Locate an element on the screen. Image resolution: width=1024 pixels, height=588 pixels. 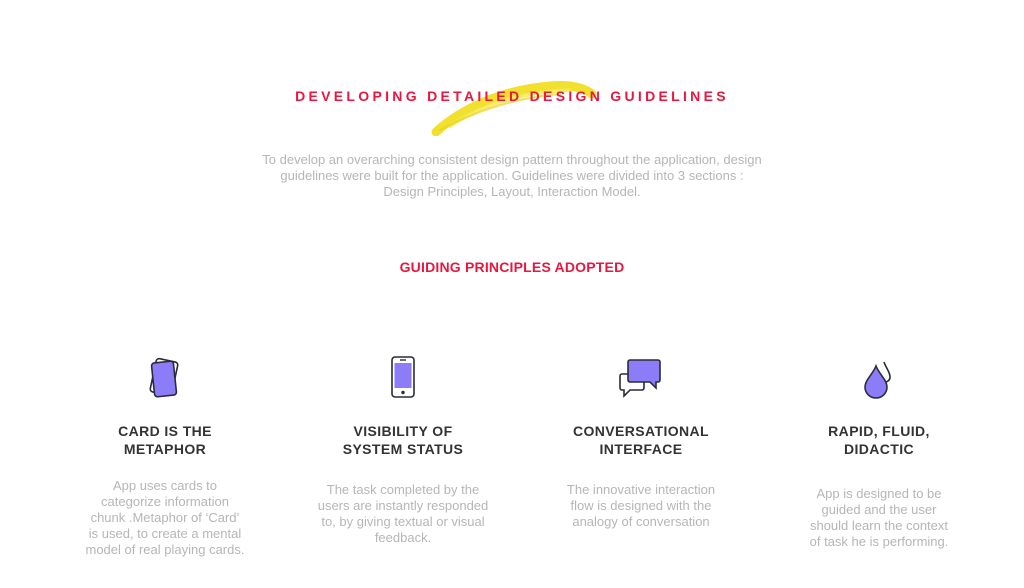
principle-heading: VISIBILITY OF SYSTEM STATUS is located at coordinates (403, 440).